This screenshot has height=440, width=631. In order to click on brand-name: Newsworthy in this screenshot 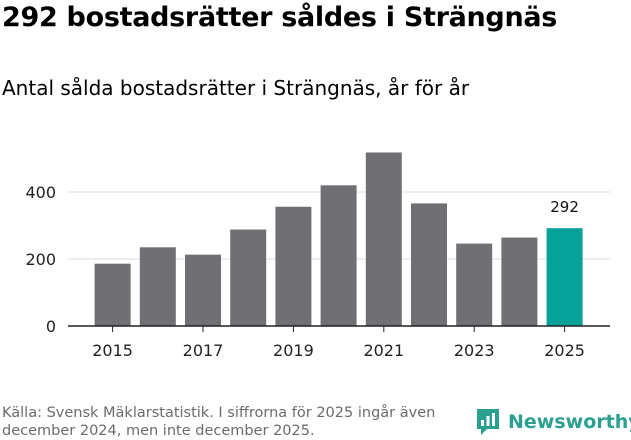, I will do `click(569, 422)`.